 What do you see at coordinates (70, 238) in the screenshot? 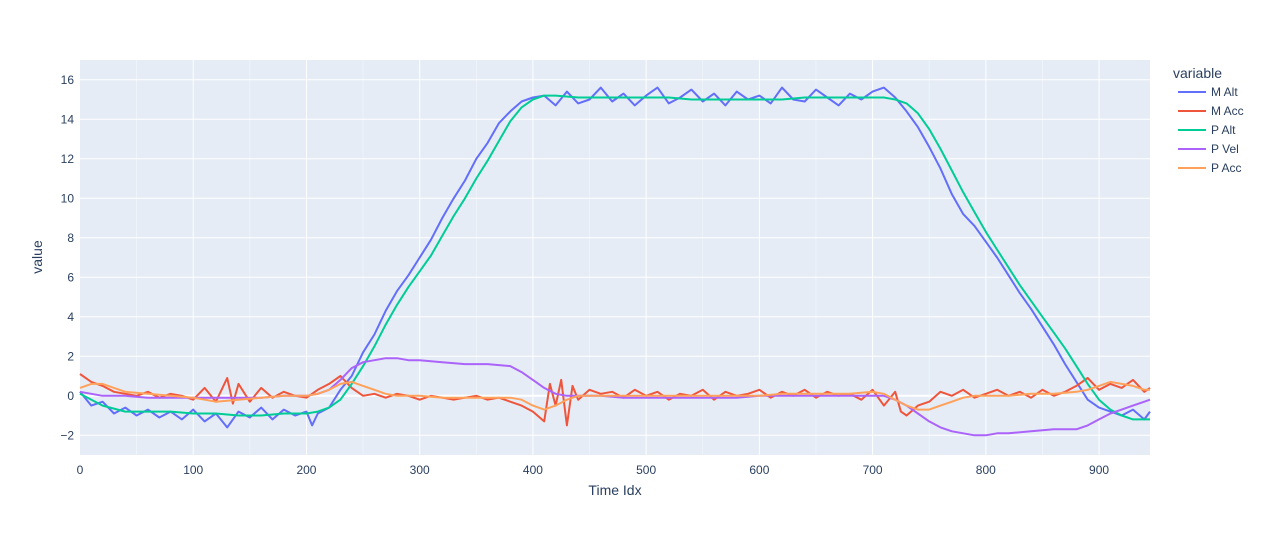
I see `y-tick-label: 8` at bounding box center [70, 238].